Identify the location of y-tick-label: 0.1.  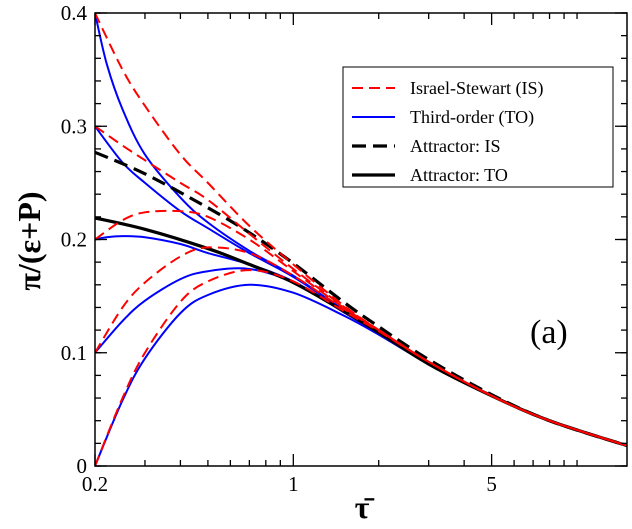
(74, 353).